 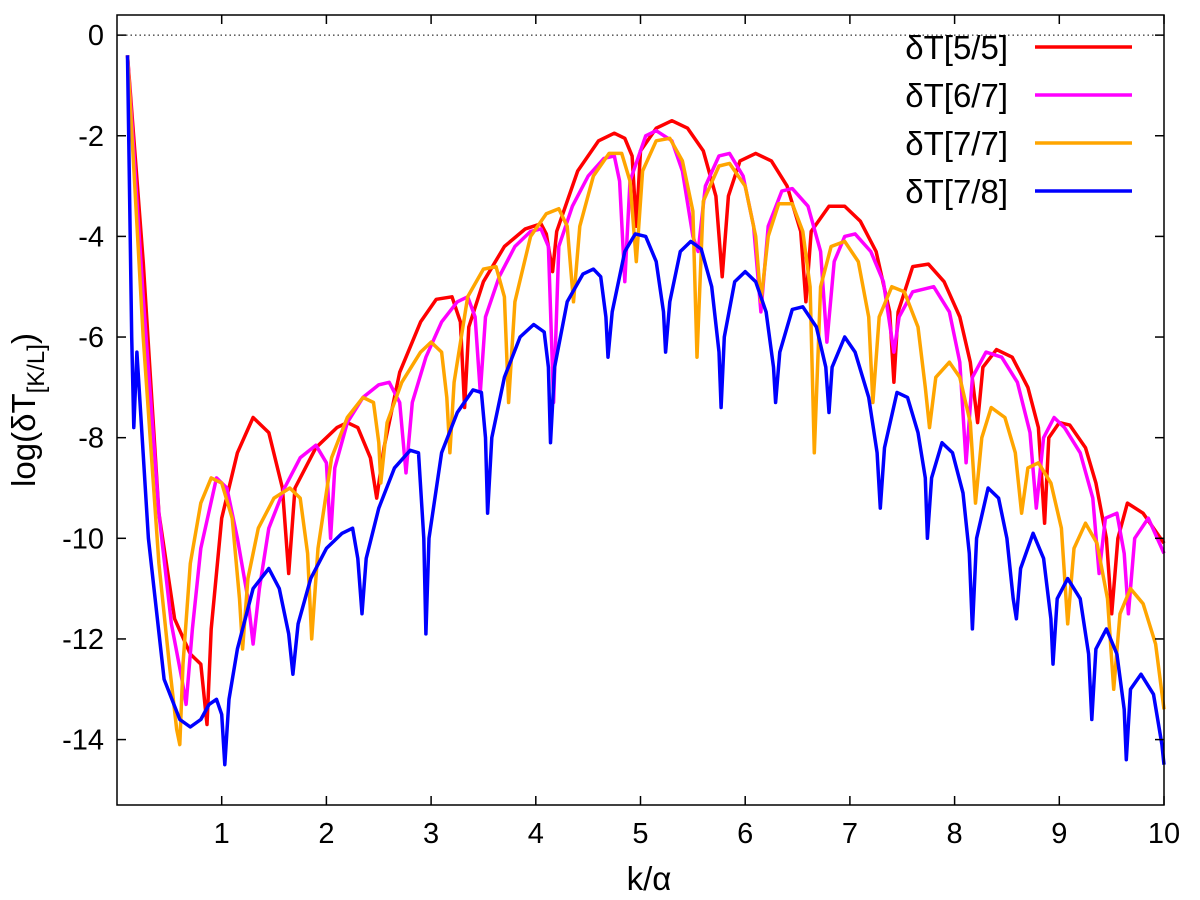 I want to click on y-axis-label-main: log(δT, so click(x=23, y=440).